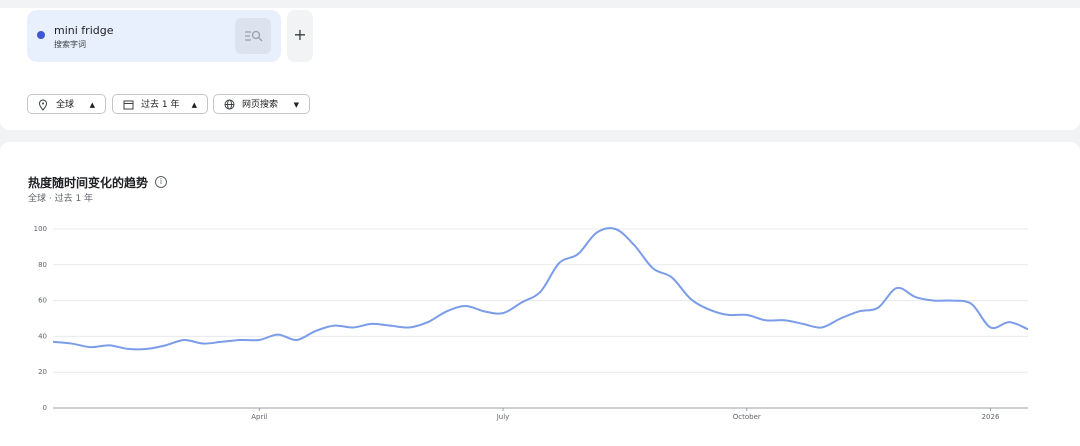 The height and width of the screenshot is (446, 1080). I want to click on y-tick-label: 40, so click(42, 336).